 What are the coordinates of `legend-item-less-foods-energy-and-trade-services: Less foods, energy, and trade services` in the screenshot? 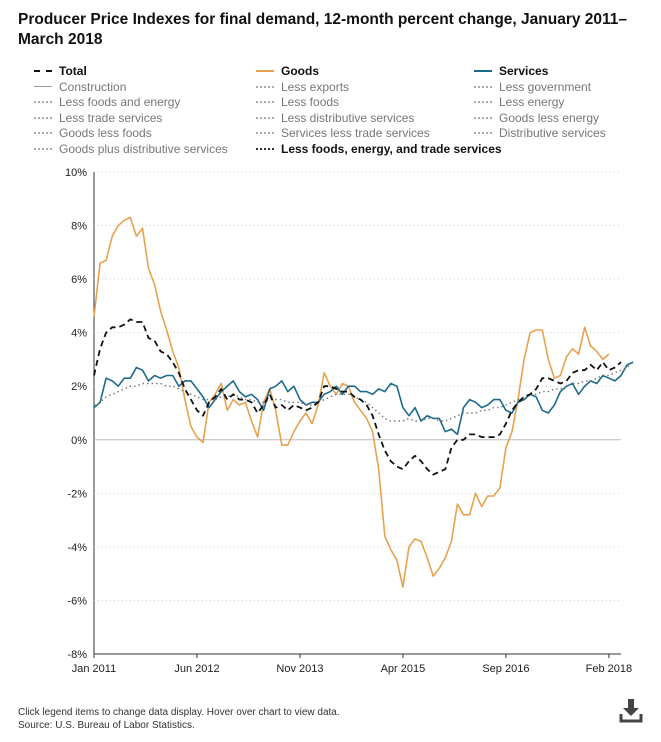 It's located at (379, 149).